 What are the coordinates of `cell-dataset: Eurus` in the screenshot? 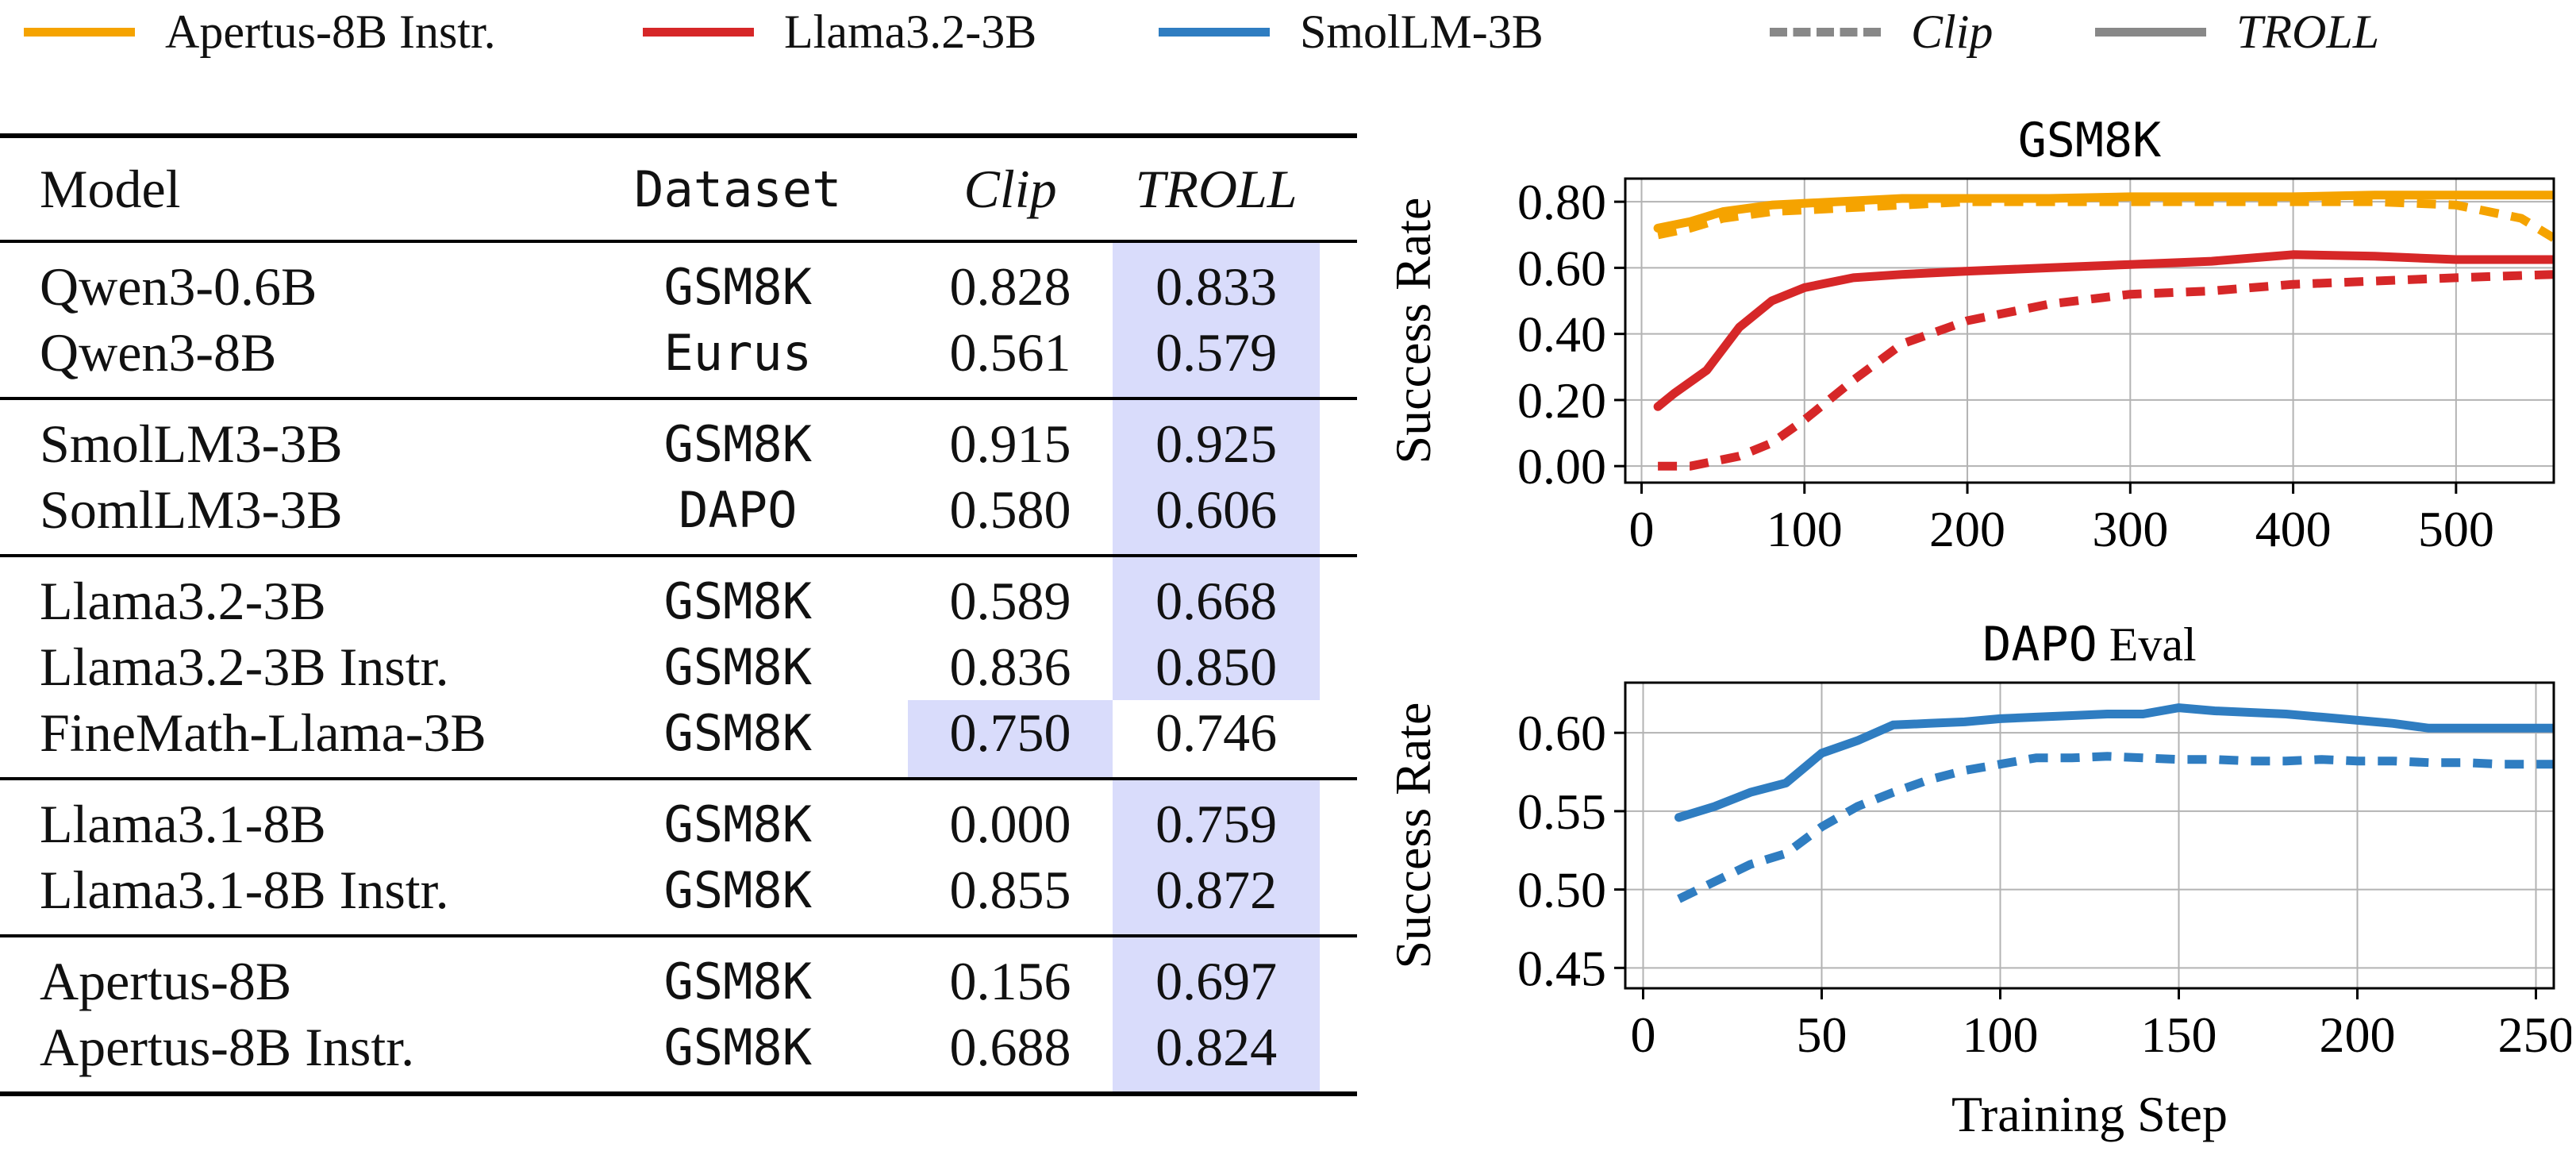 It's located at (738, 353).